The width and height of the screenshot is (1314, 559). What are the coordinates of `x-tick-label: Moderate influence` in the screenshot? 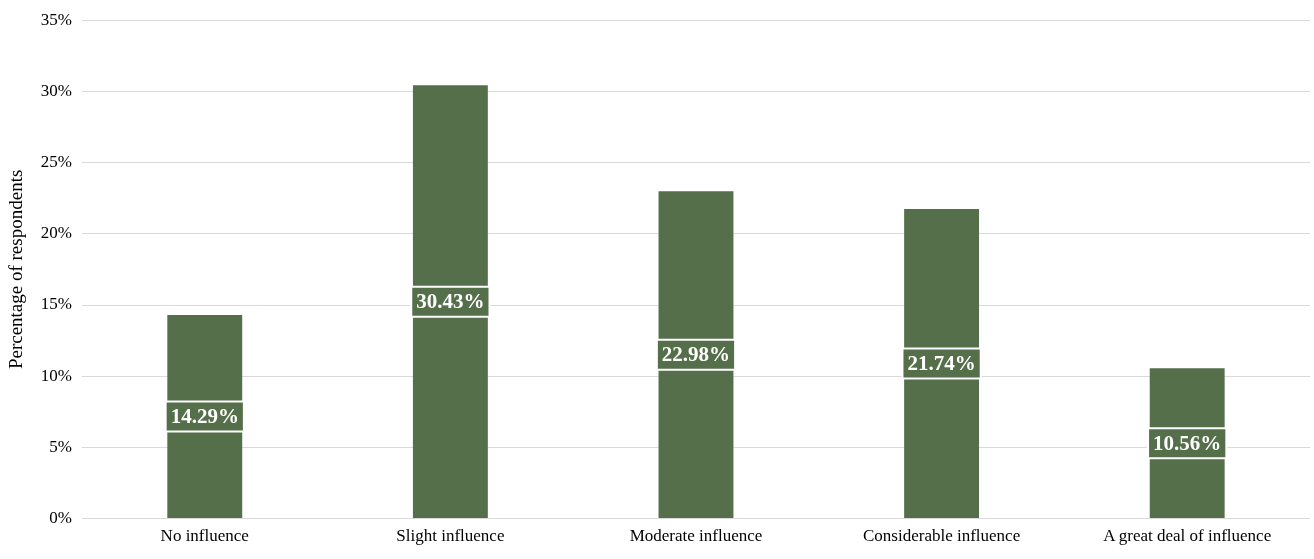 It's located at (696, 536).